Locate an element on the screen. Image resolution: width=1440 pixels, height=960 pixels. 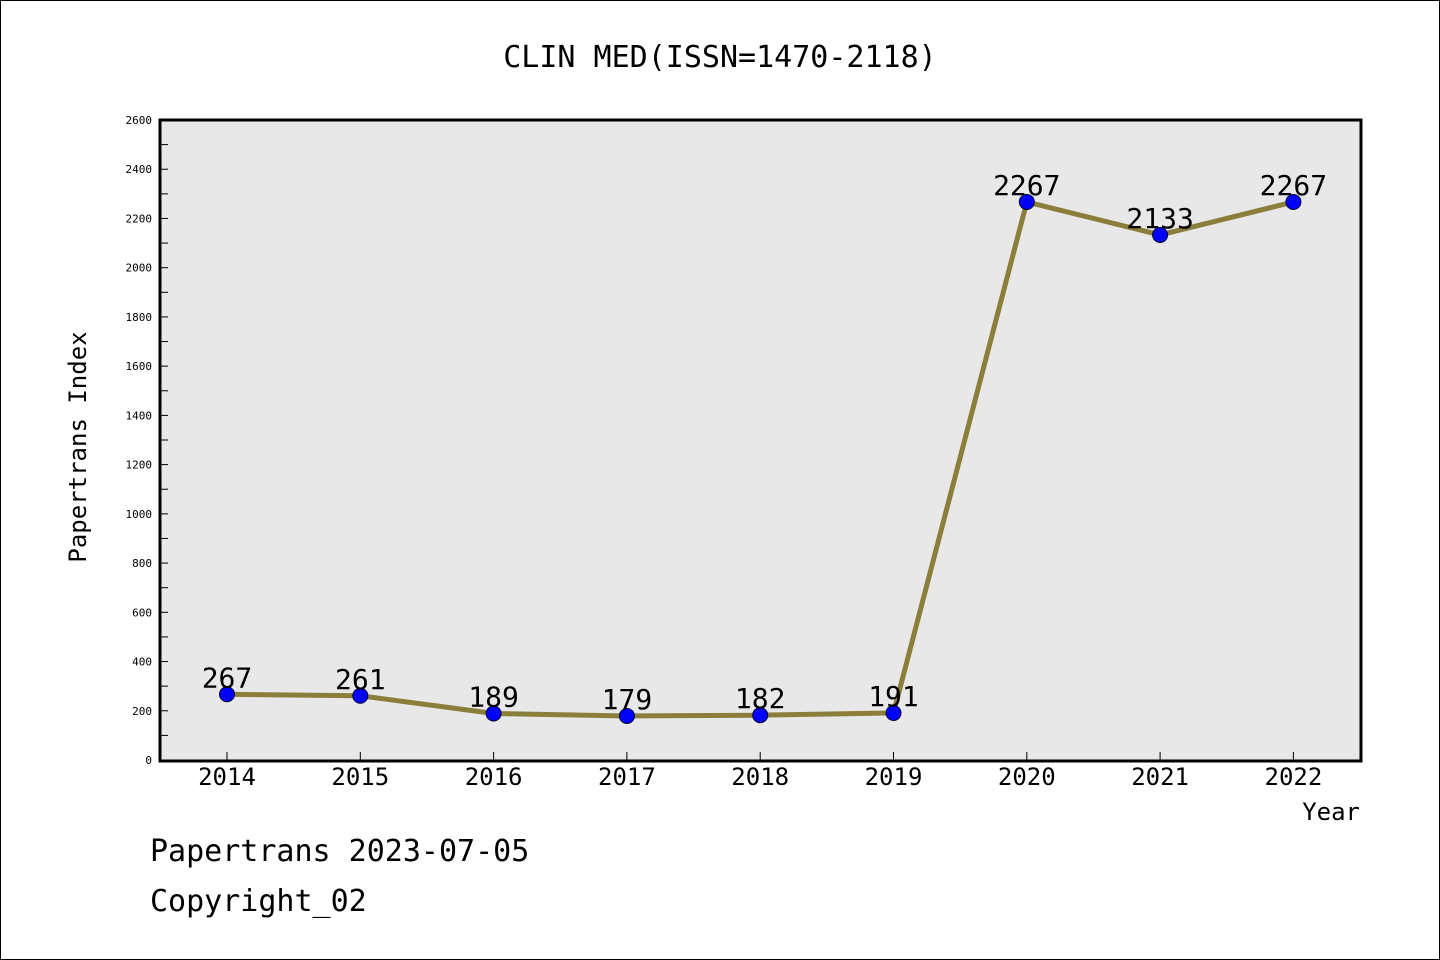
data-label: 267 is located at coordinates (227, 677).